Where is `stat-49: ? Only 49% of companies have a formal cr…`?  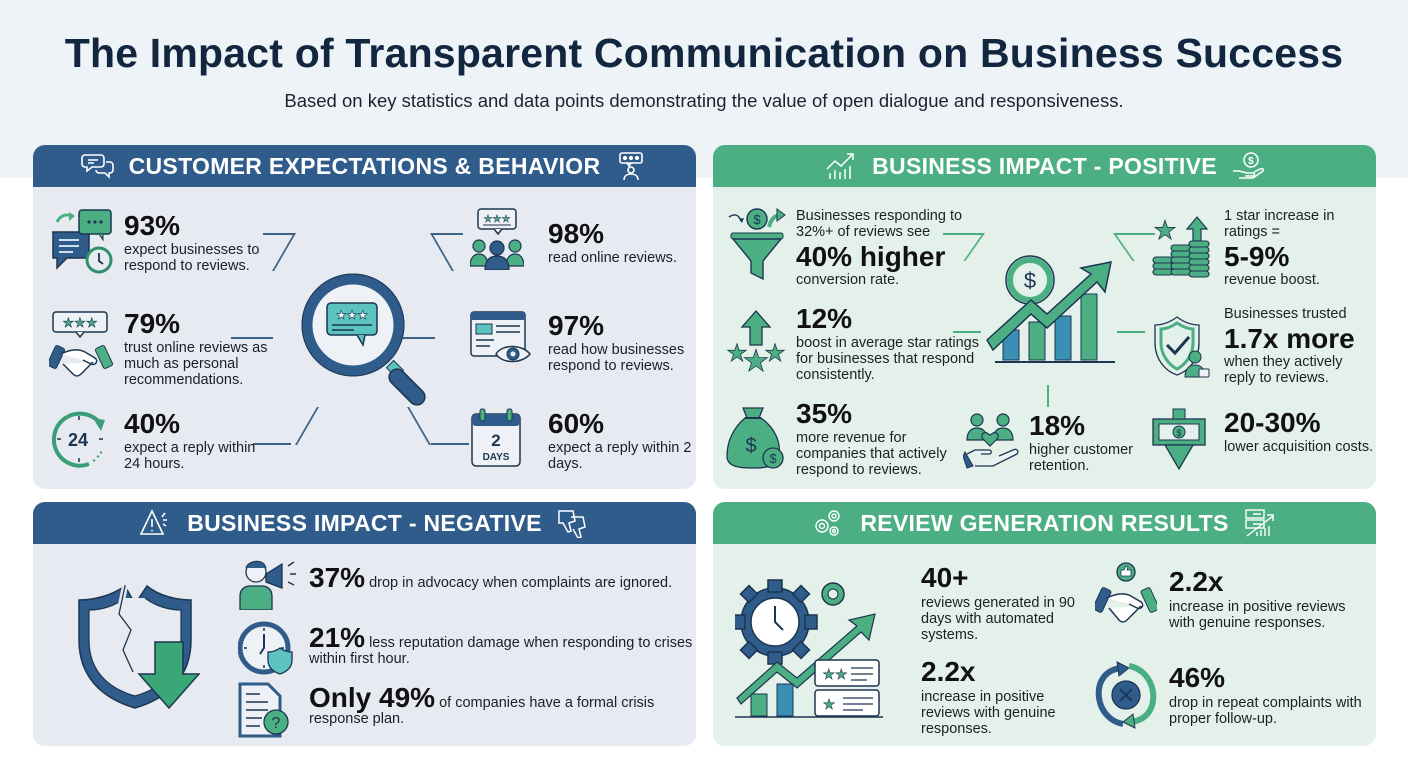 stat-49: ? Only 49% of companies have a formal cr… is located at coordinates (458, 710).